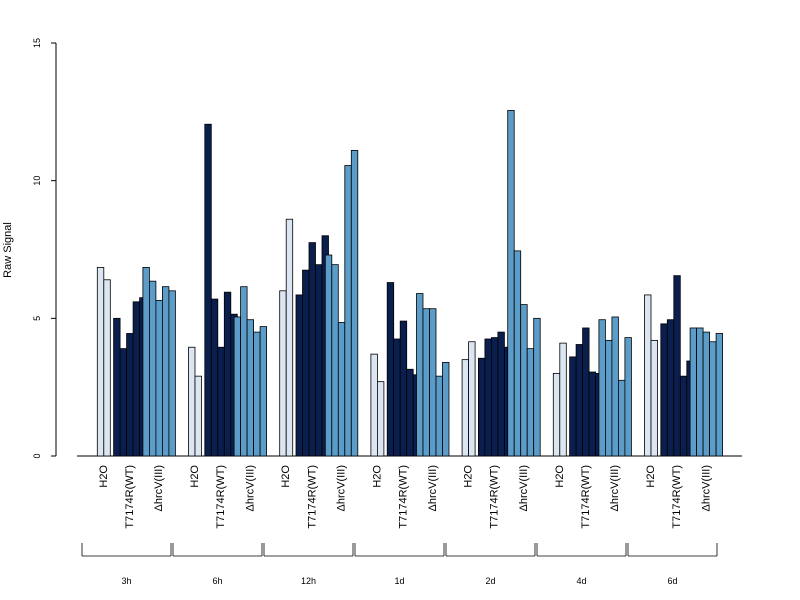  Describe the element at coordinates (399, 581) in the screenshot. I see `group-label: 1d` at that location.